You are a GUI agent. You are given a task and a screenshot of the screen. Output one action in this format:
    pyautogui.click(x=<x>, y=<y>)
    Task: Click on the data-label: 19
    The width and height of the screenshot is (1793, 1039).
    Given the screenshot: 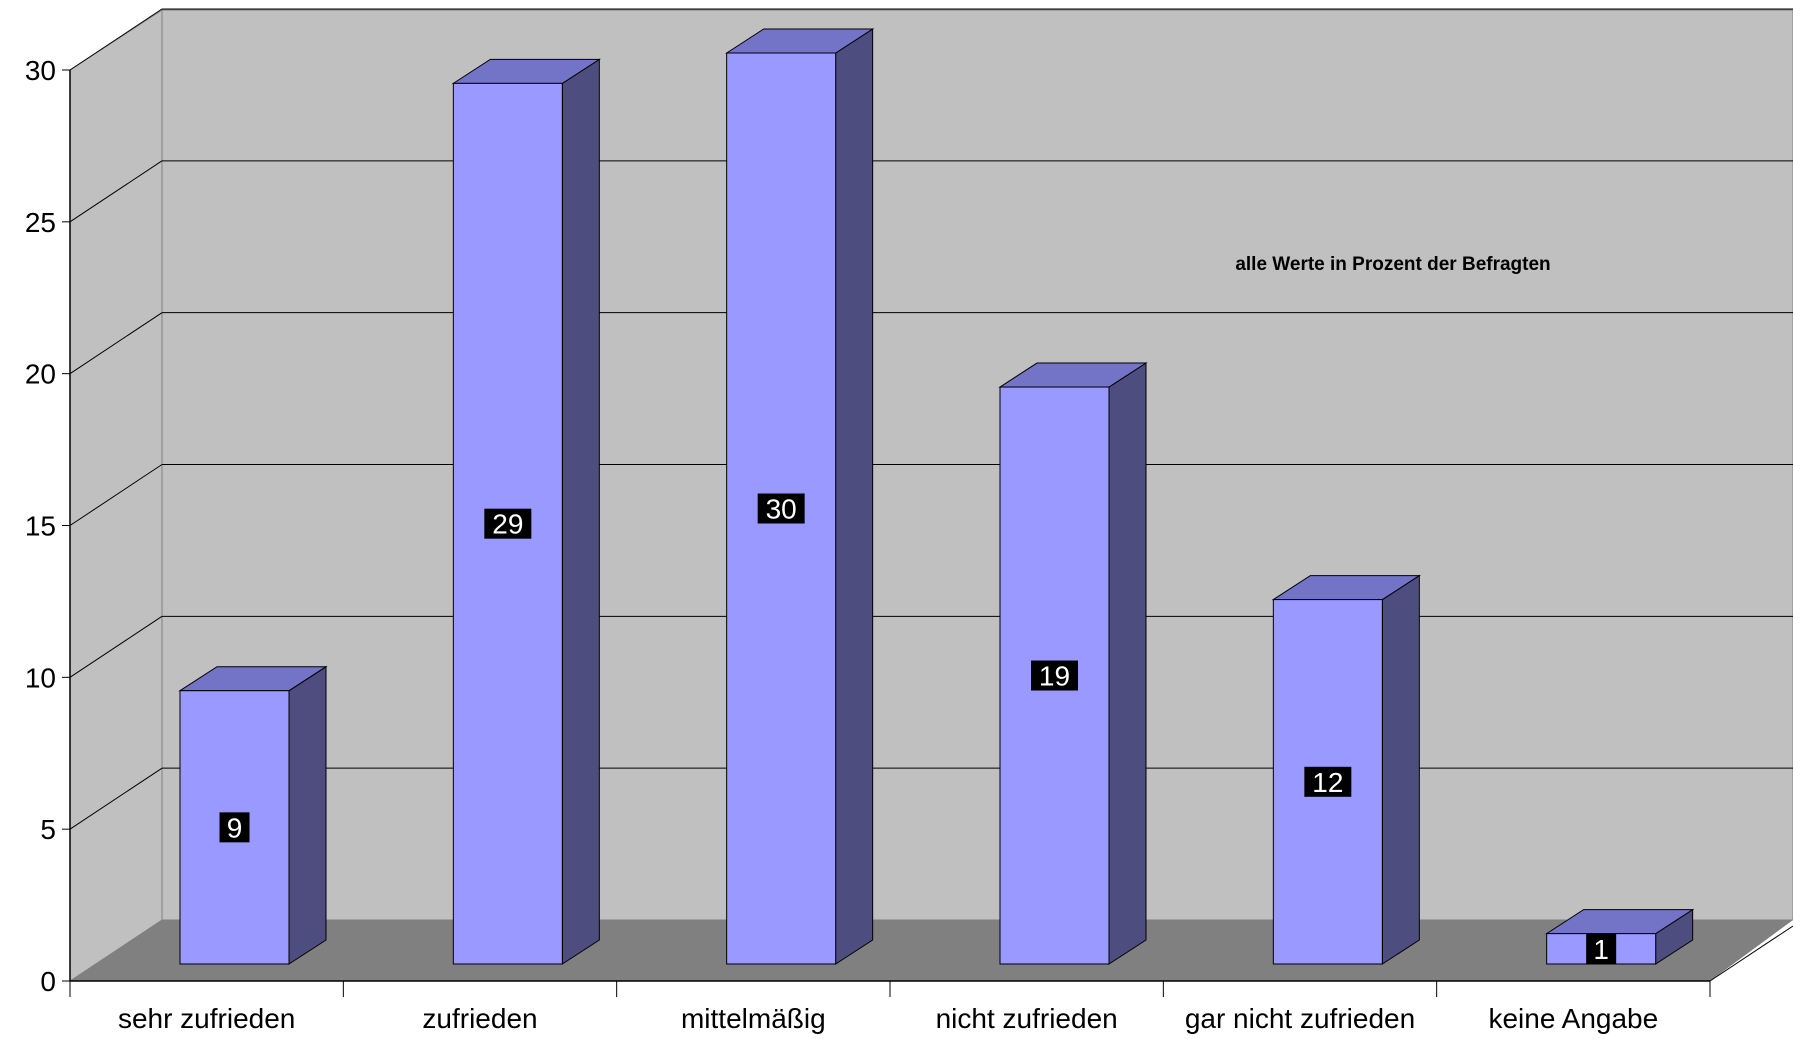 What is the action you would take?
    pyautogui.click(x=1054, y=676)
    